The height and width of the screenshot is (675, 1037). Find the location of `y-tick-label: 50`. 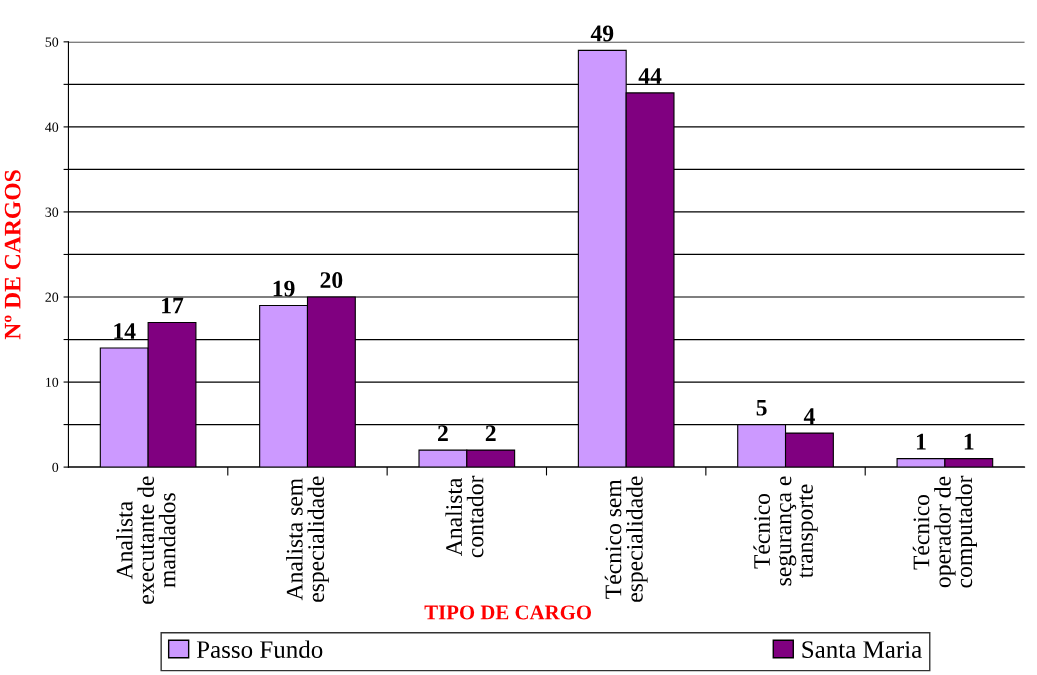

y-tick-label: 50 is located at coordinates (52, 42).